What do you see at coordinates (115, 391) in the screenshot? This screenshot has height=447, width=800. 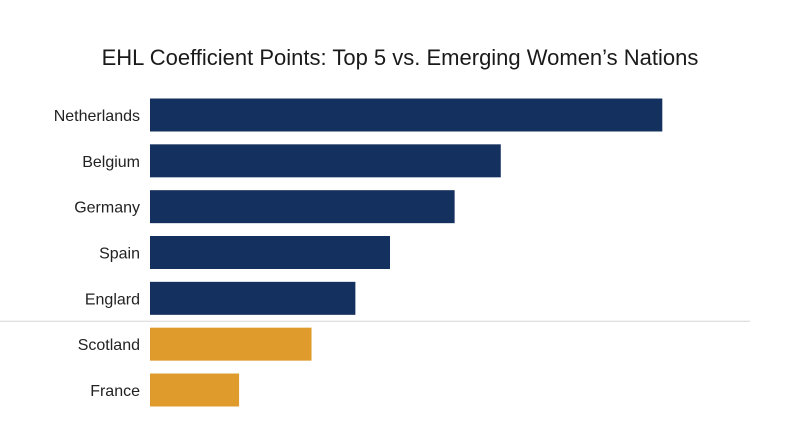 I see `category-label-france: France` at bounding box center [115, 391].